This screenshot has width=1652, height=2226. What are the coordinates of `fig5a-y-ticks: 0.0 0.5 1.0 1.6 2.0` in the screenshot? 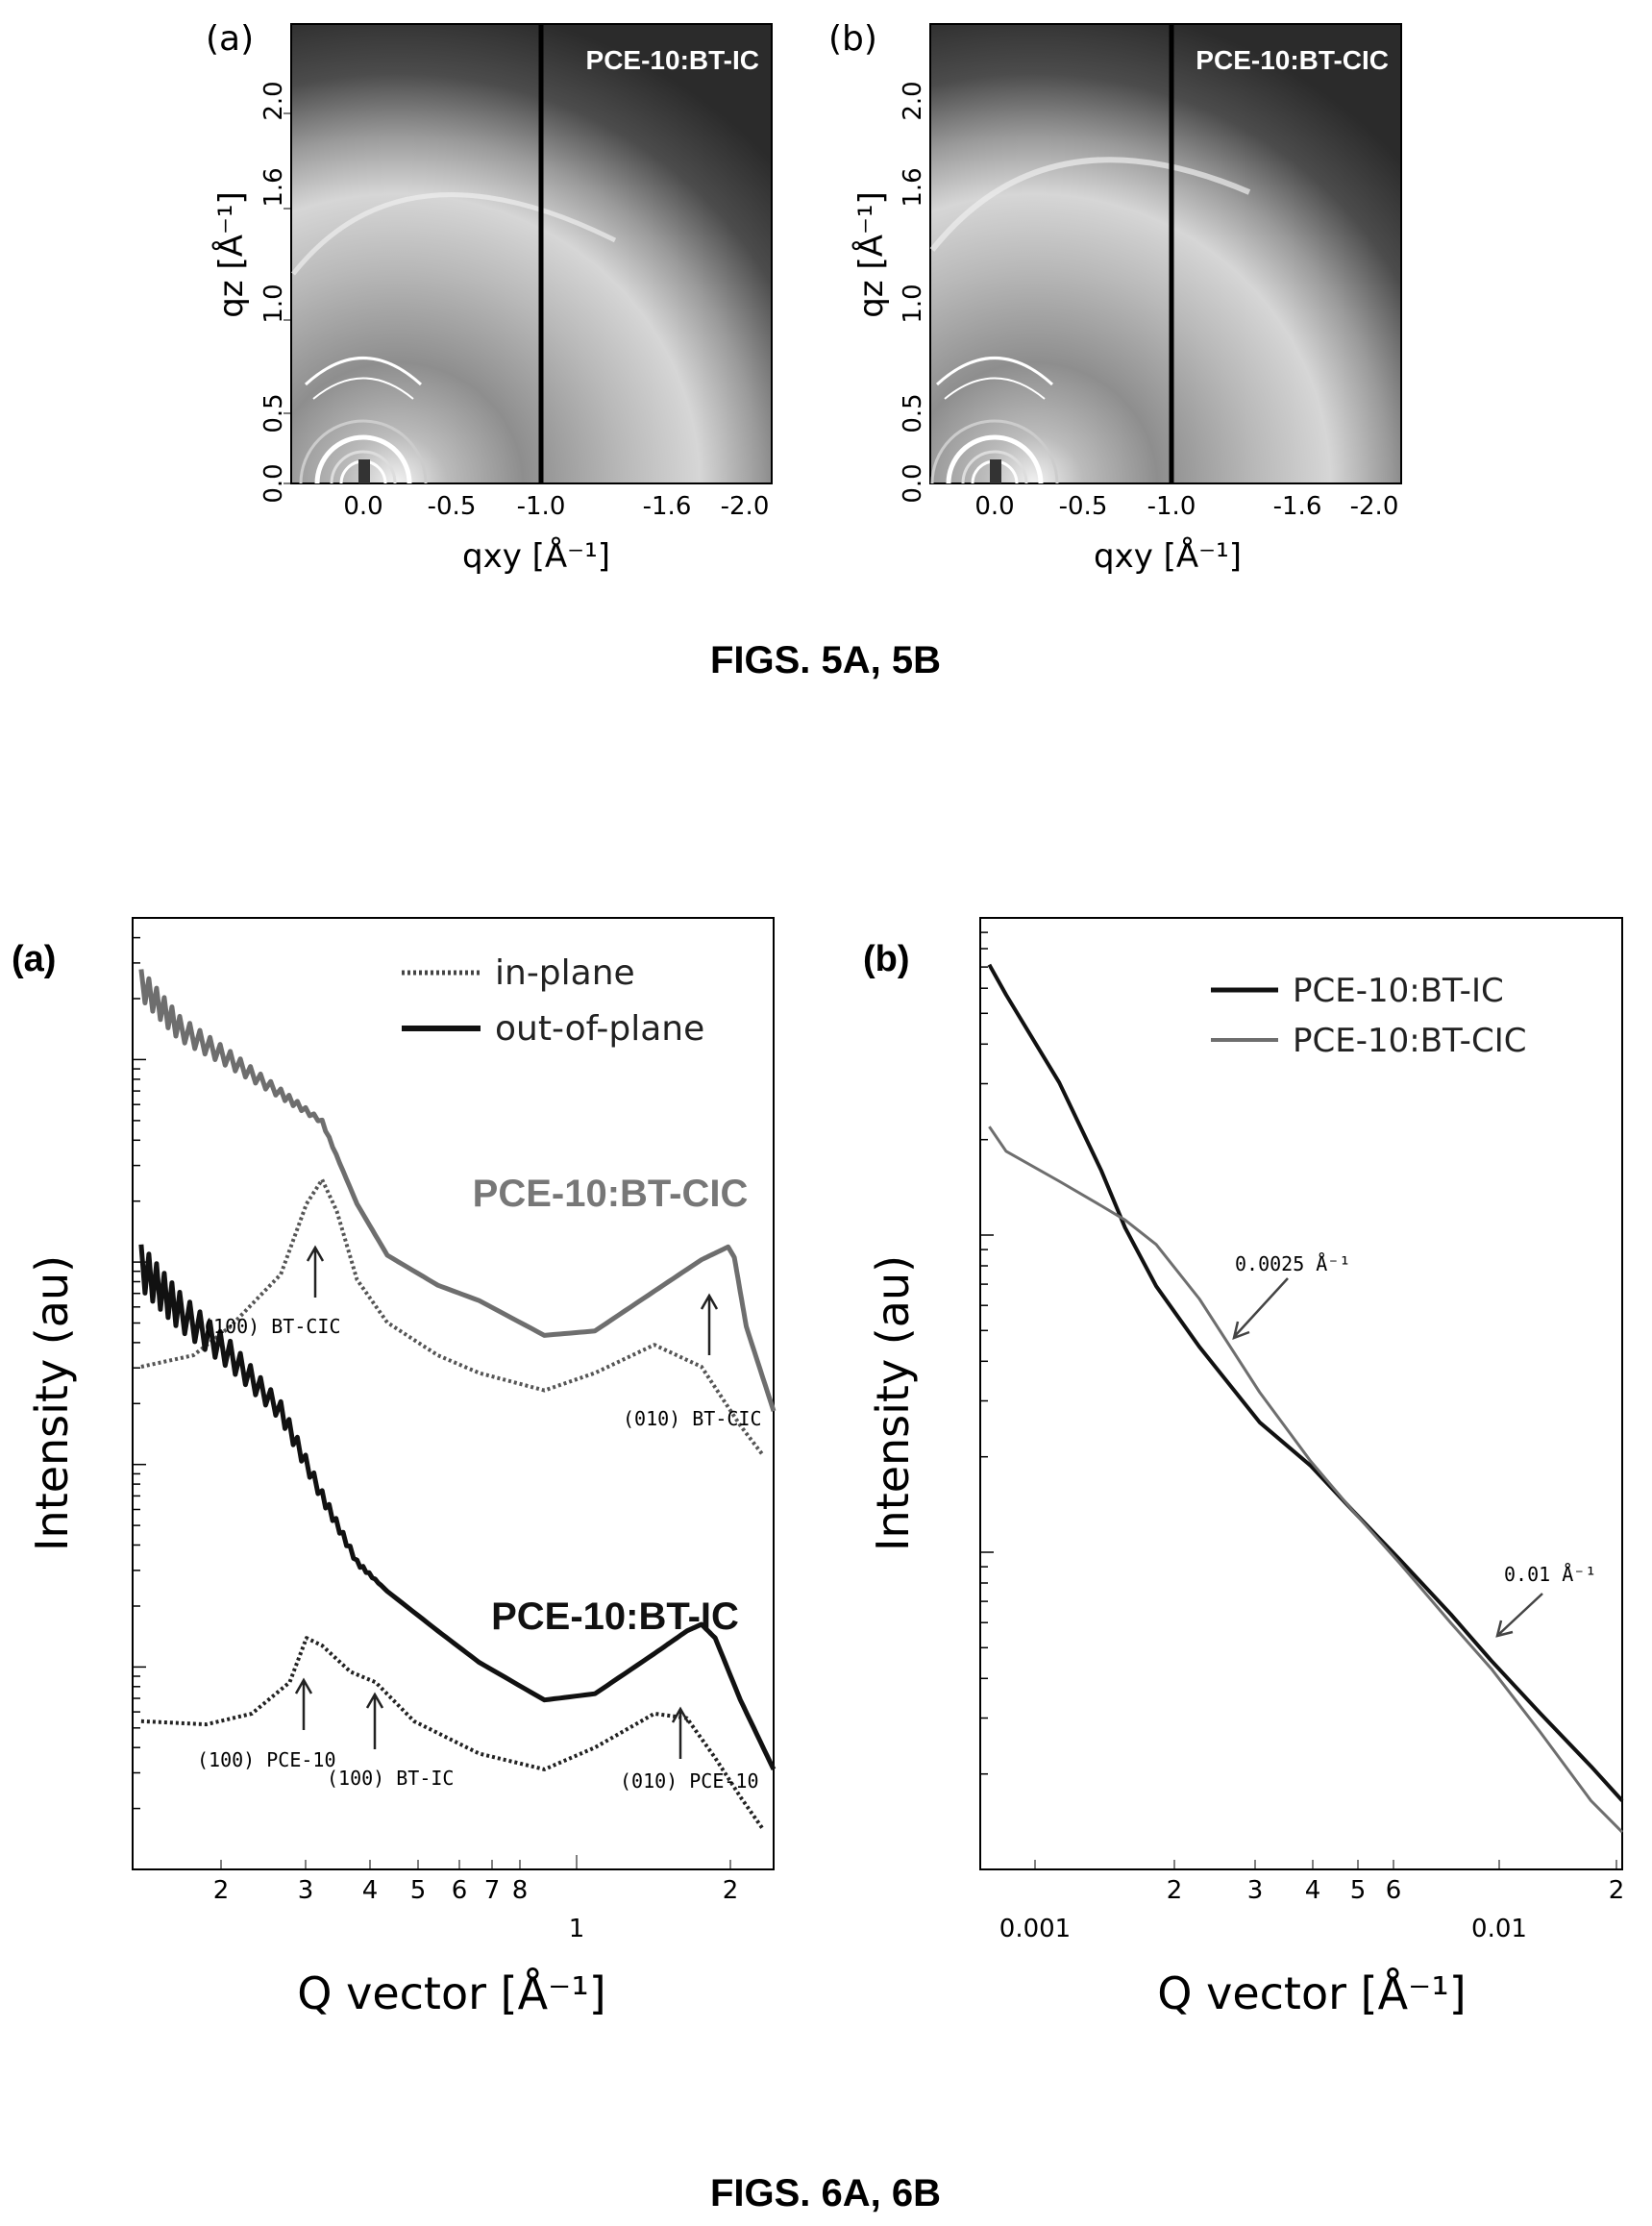 It's located at (275, 292).